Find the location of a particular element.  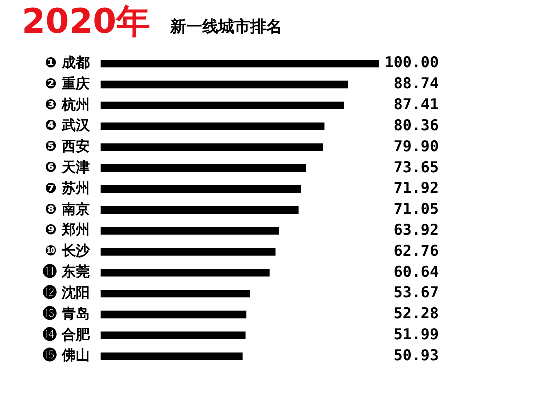

data-label: 71.05 is located at coordinates (416, 209).